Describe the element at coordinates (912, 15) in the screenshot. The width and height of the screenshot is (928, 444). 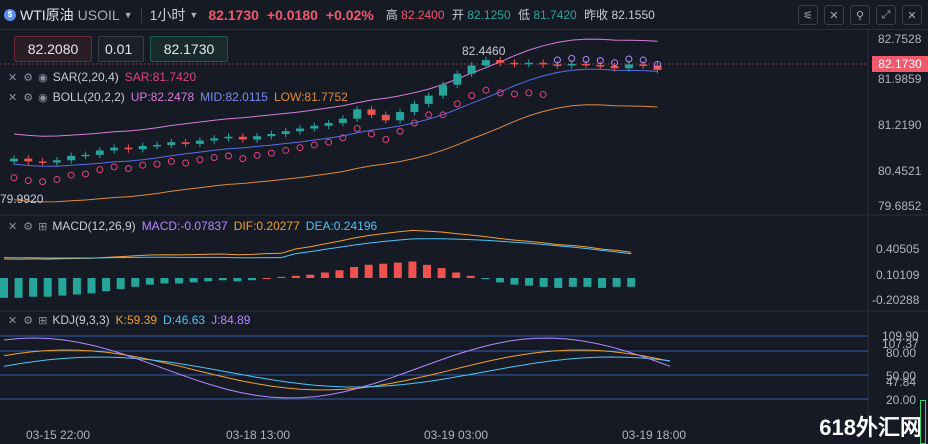
I see `close-window-icon: ✕` at that location.